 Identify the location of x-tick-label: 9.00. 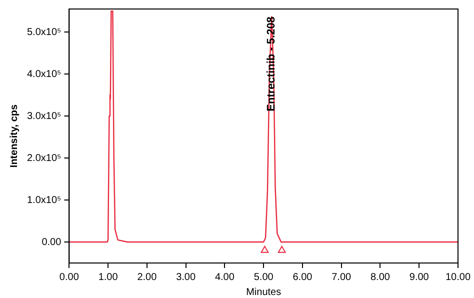
(419, 277).